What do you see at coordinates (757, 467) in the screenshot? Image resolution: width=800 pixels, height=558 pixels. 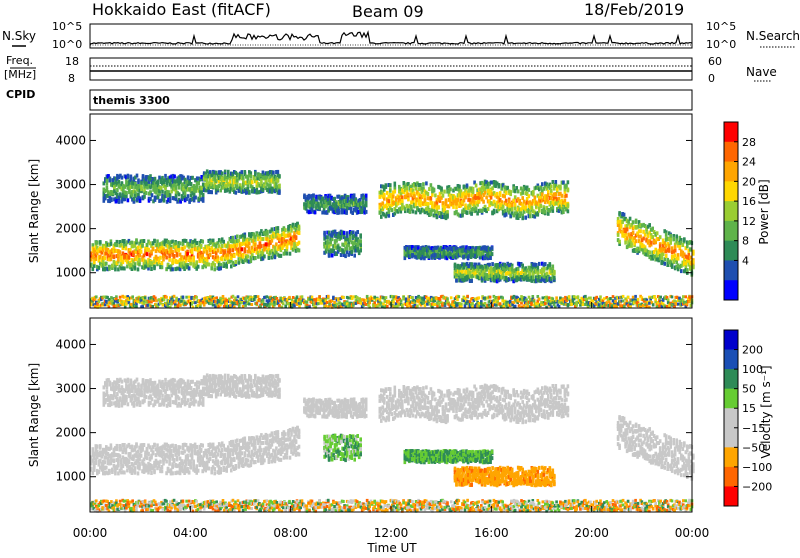 I see `colorbar-tick-label: −100` at bounding box center [757, 467].